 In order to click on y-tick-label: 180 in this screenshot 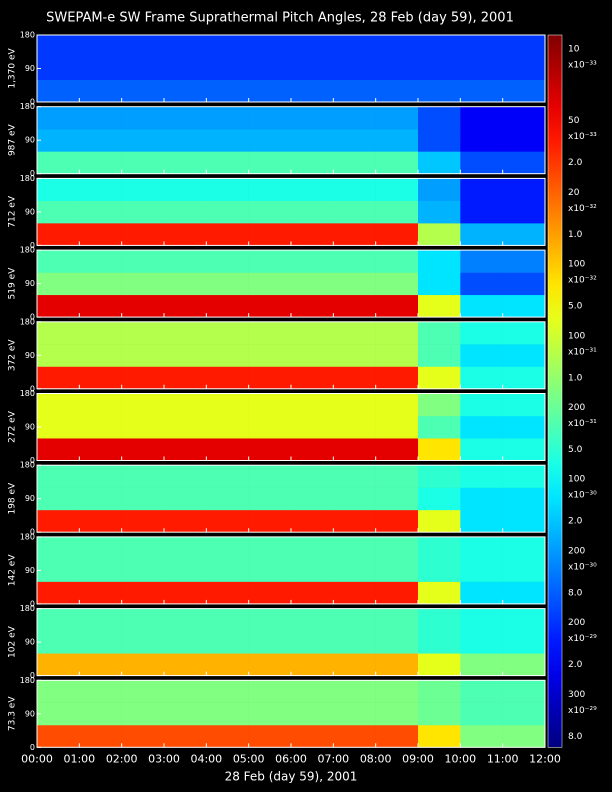, I will do `click(27, 178)`.